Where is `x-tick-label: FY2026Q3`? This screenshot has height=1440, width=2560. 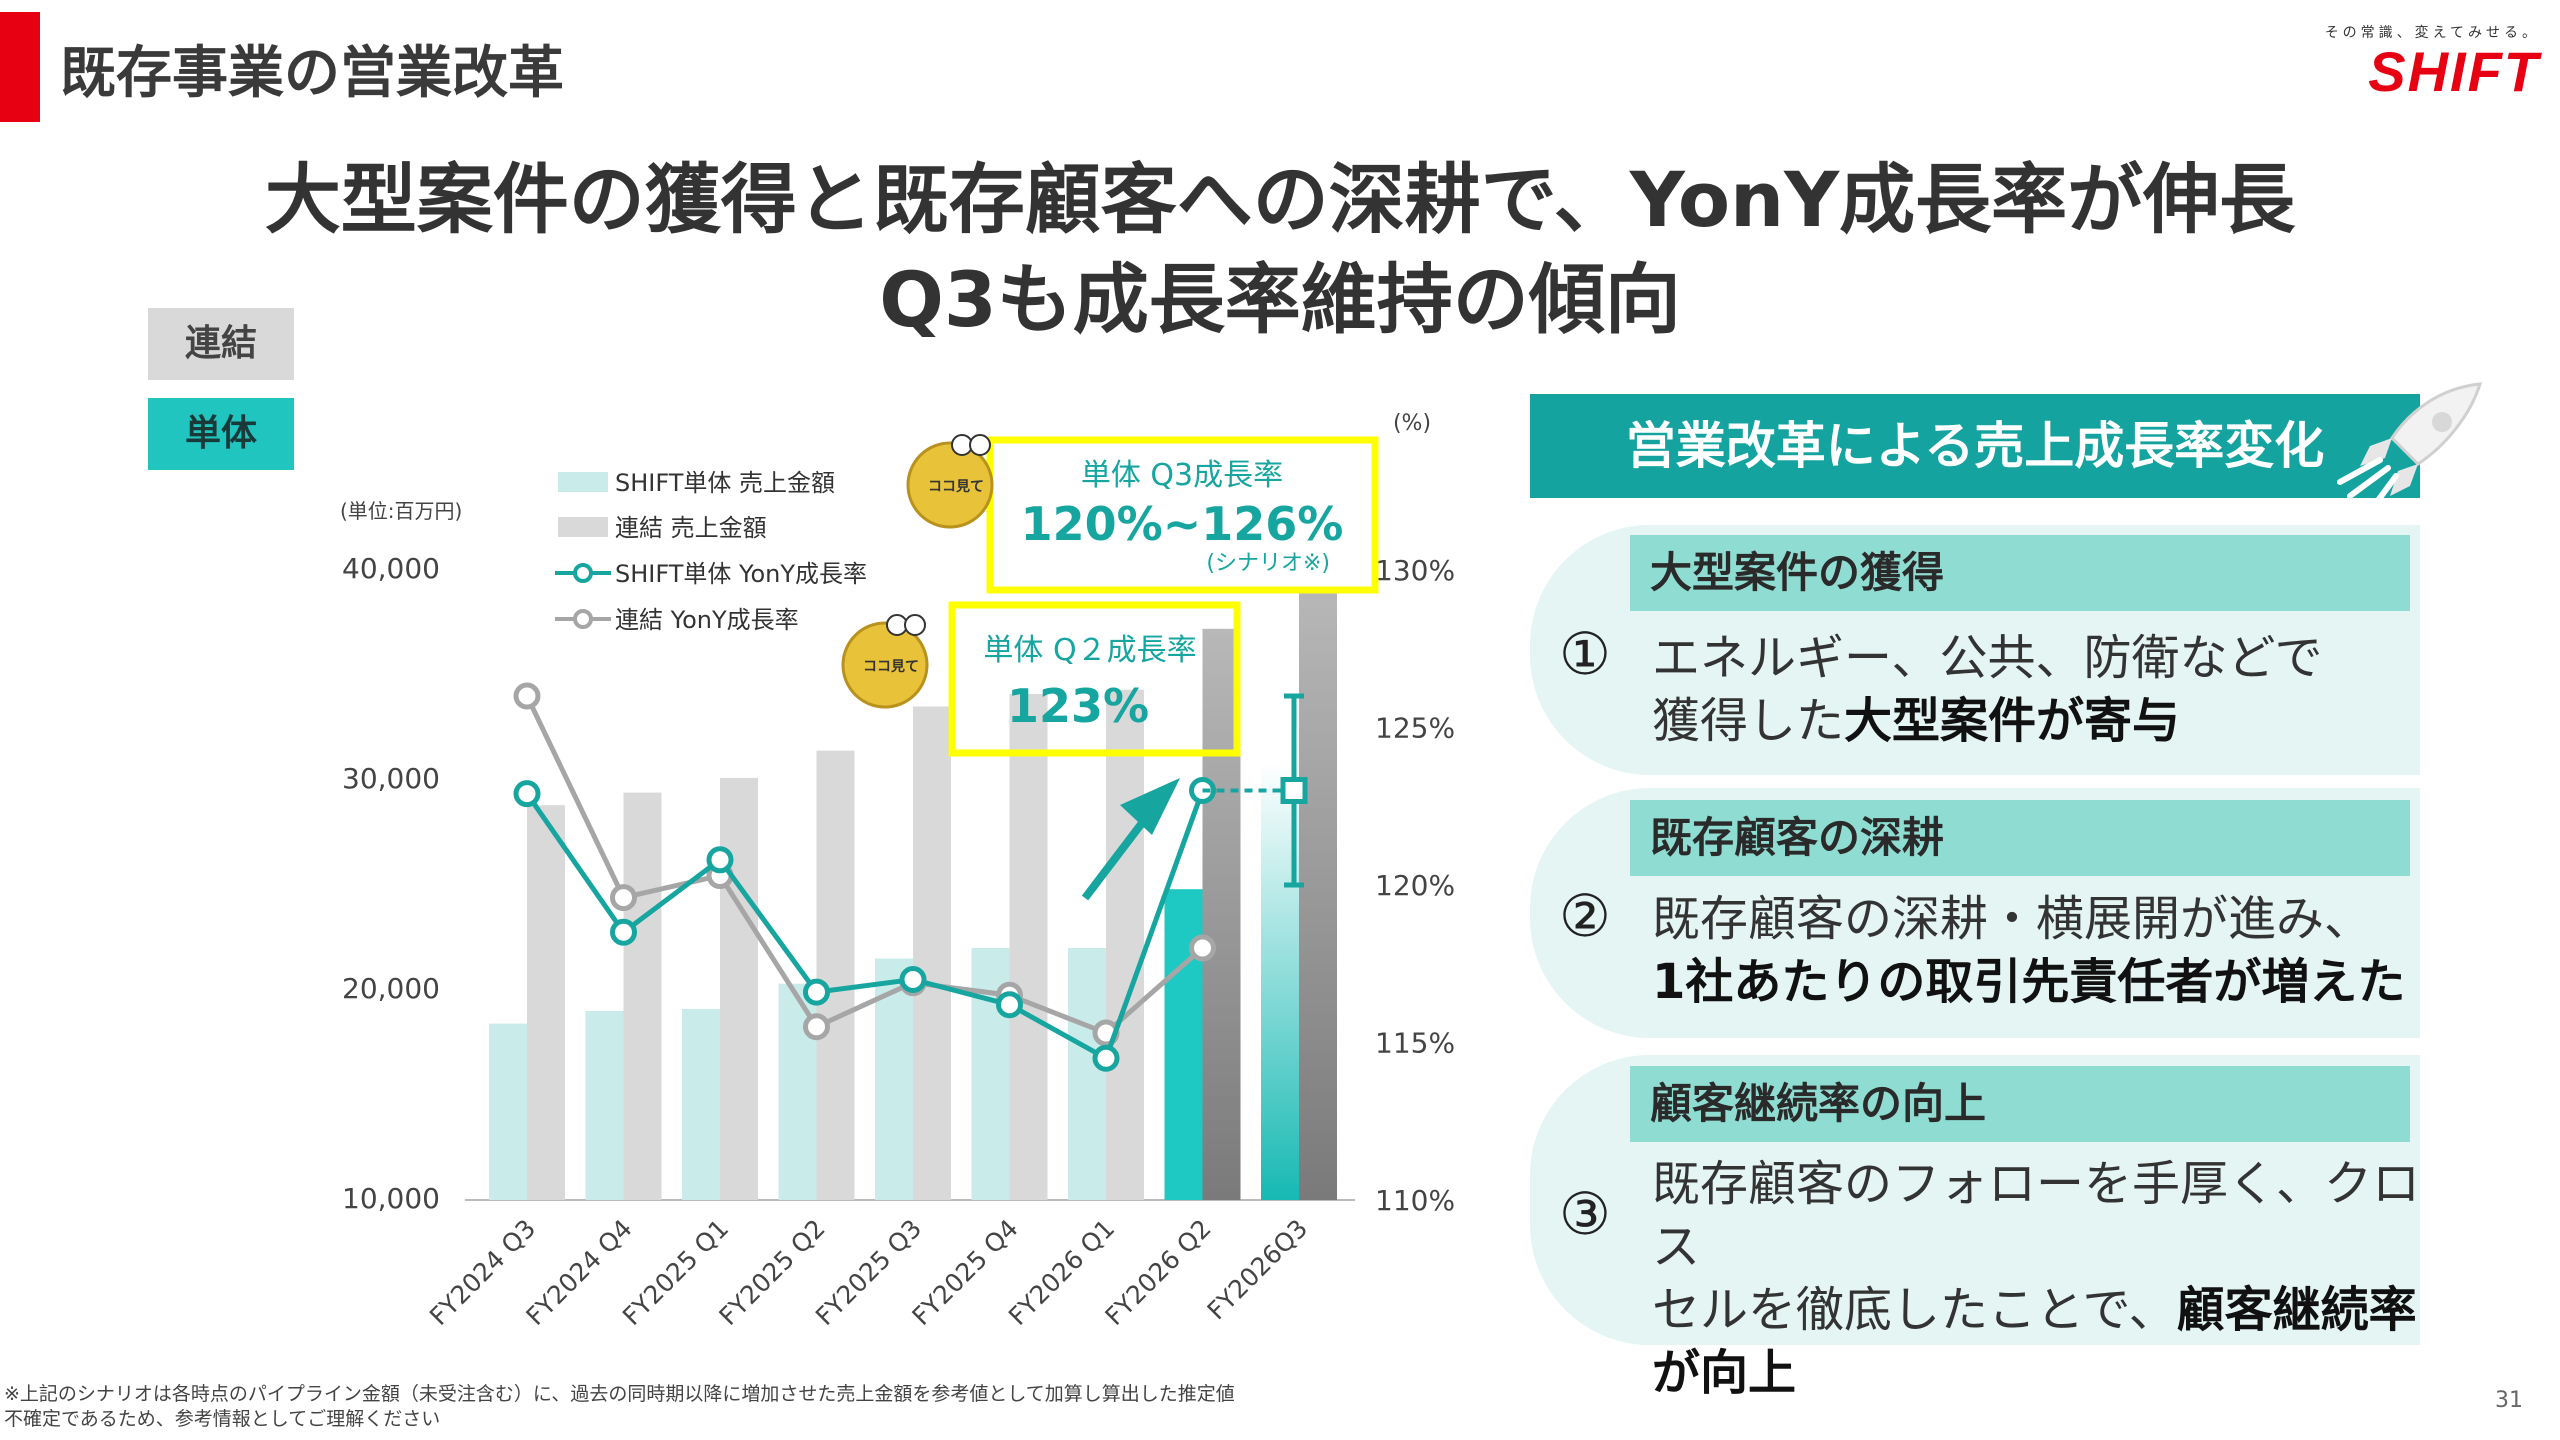 x-tick-label: FY2026Q3 is located at coordinates (1258, 1270).